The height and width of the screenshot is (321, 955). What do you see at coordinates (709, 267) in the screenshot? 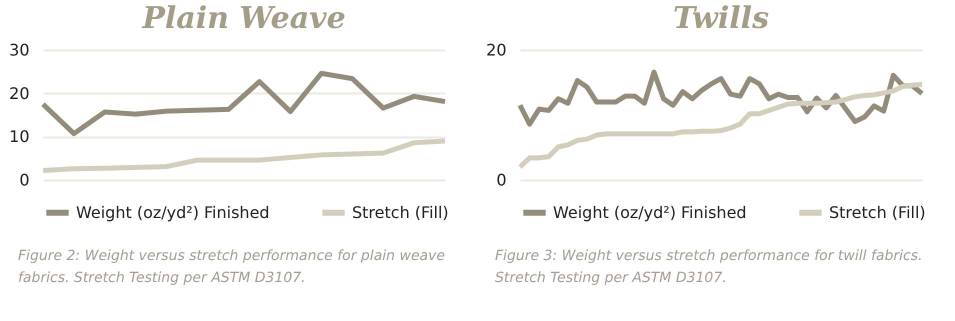
I see `caption: Figure 3: Weight versus stretch performance for twill fabrics. Stretch Testing per ASTM D3107.` at bounding box center [709, 267].